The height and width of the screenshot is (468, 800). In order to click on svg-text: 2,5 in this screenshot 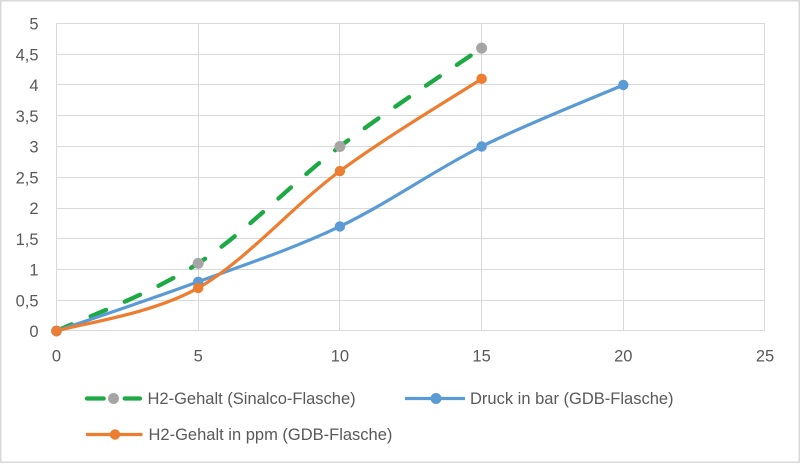, I will do `click(27, 178)`.